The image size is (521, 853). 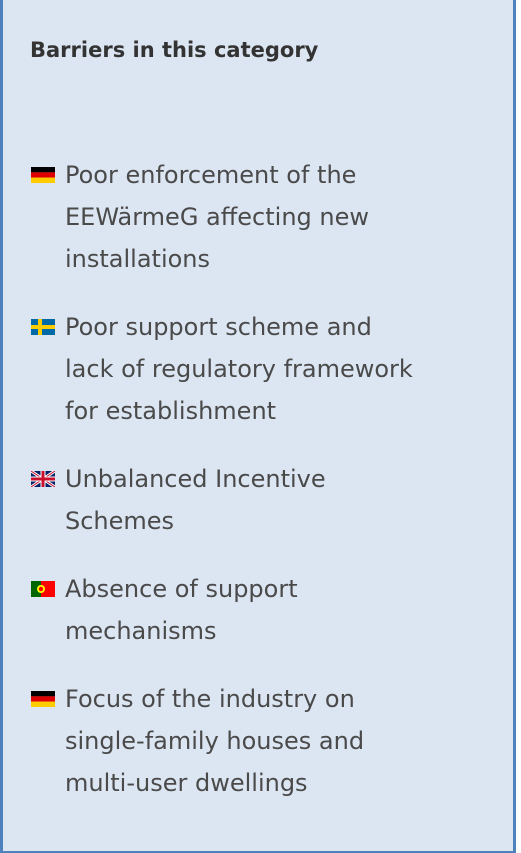 What do you see at coordinates (43, 589) in the screenshot?
I see `flag-pt` at bounding box center [43, 589].